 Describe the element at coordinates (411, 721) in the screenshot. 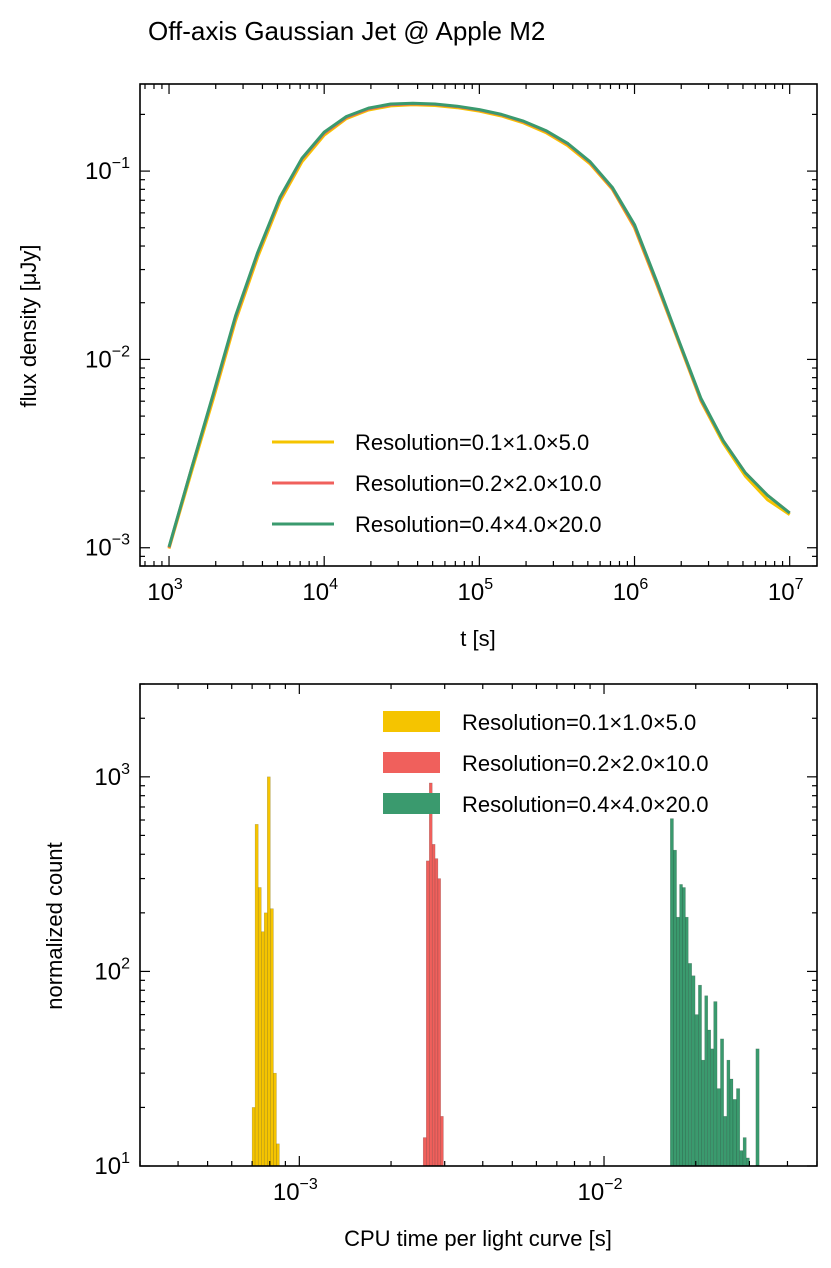

I see `legend-patch-res1` at that location.